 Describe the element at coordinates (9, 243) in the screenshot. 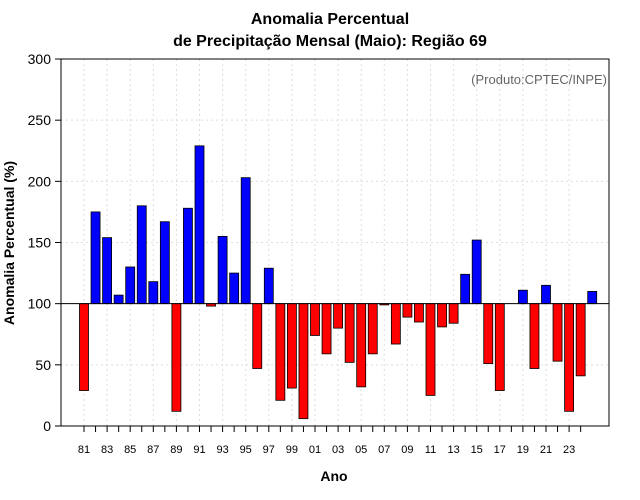

I see `y-axis-label: Anomalia Percentual (%)` at that location.